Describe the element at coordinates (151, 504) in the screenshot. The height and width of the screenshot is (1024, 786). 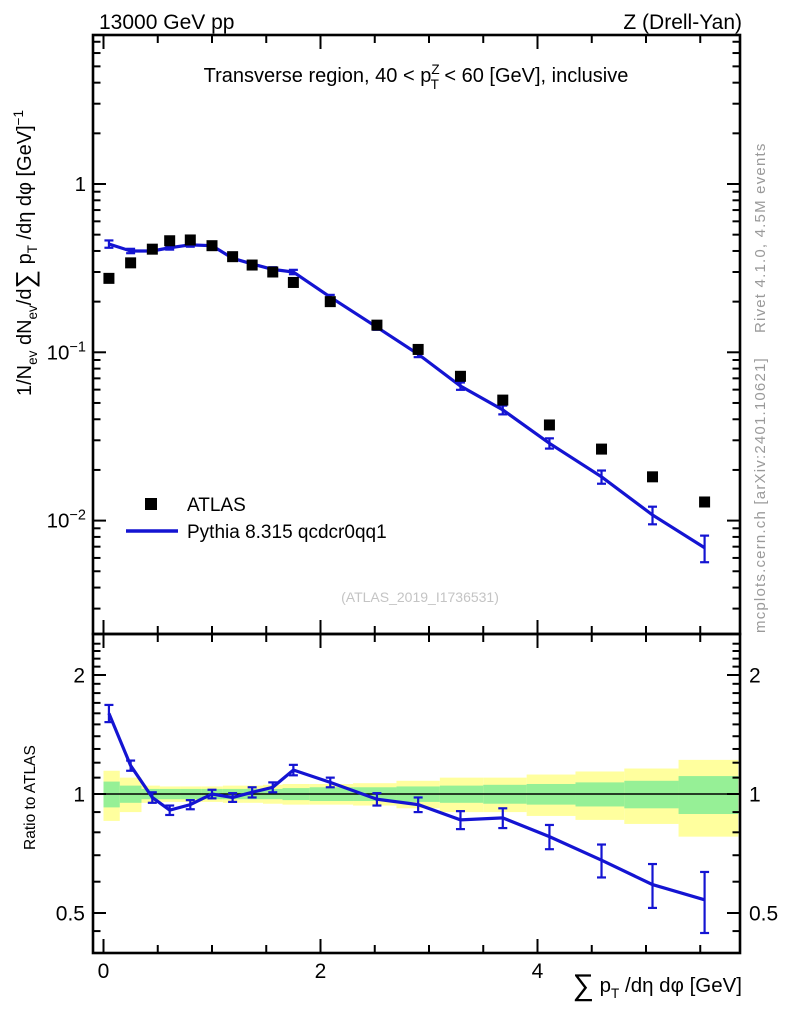
I see `legend-marker-atlas` at that location.